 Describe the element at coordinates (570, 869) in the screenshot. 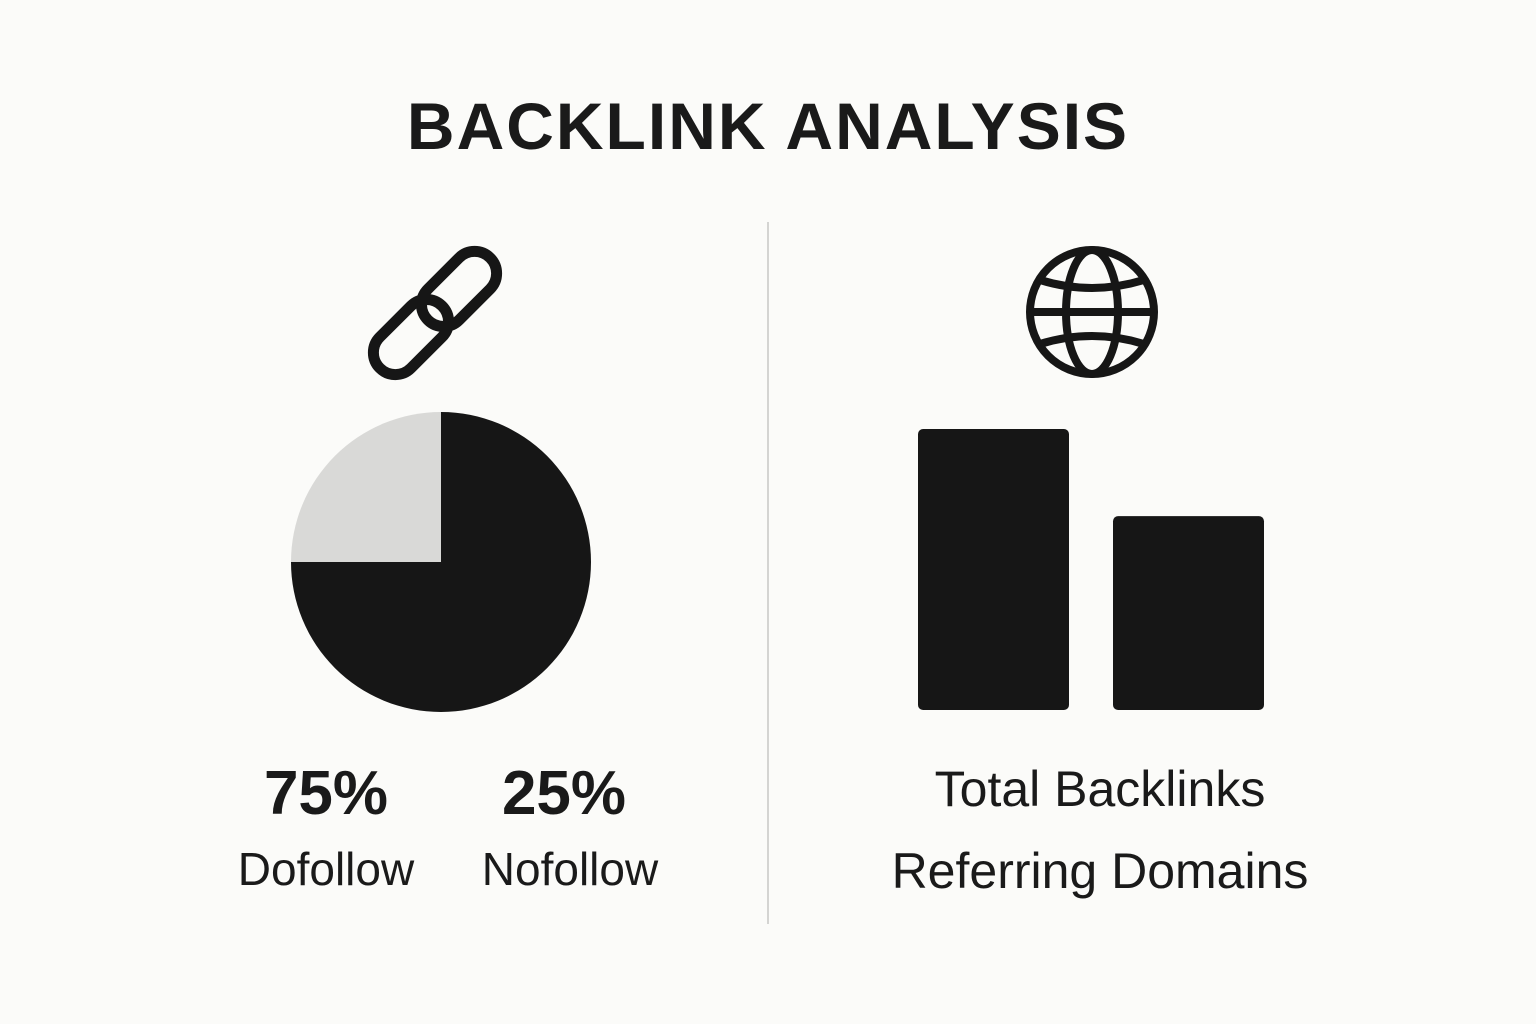

I see `nofollow-label: Nofollow` at that location.